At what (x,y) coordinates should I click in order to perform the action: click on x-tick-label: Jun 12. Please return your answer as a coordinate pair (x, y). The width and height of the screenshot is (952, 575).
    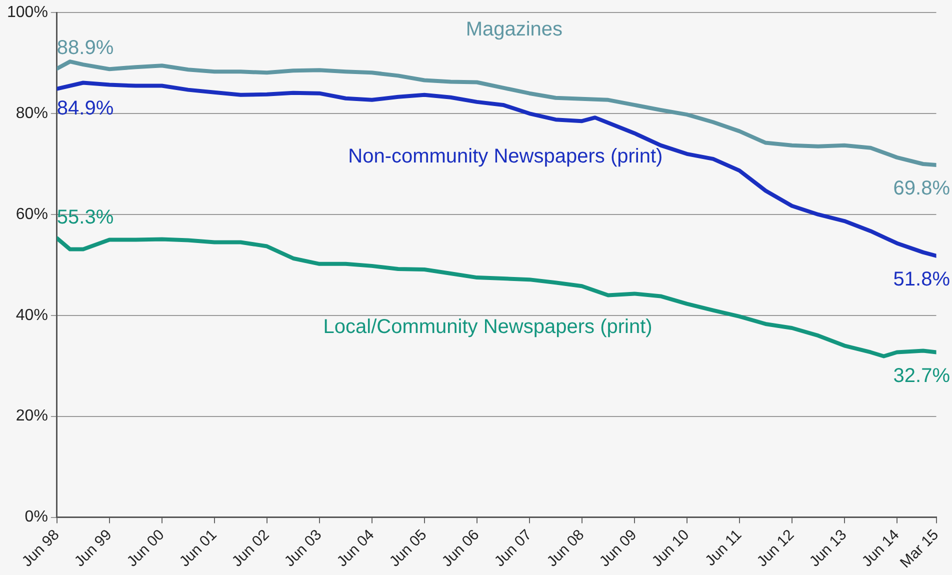
    Looking at the image, I should click on (776, 548).